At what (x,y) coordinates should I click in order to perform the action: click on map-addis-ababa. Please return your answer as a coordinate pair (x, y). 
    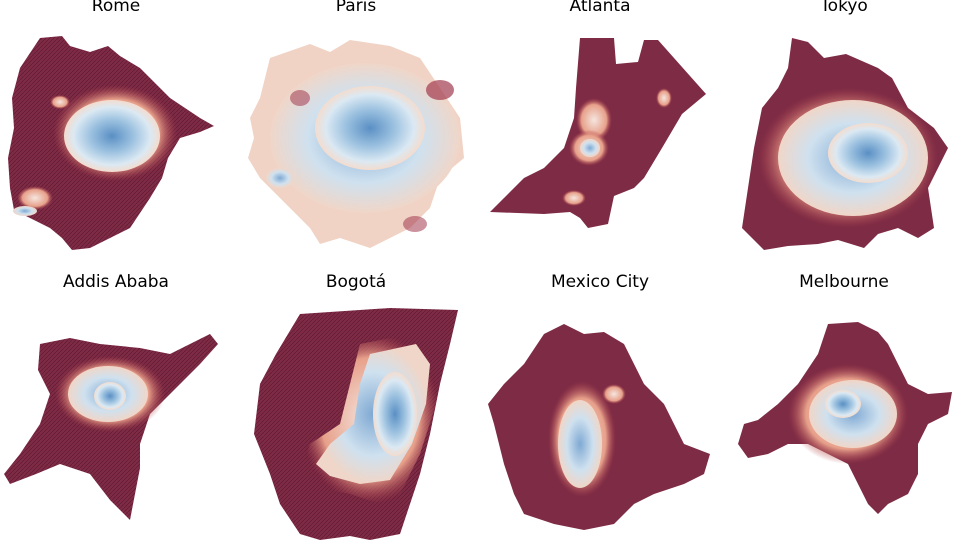
    Looking at the image, I should click on (111, 427).